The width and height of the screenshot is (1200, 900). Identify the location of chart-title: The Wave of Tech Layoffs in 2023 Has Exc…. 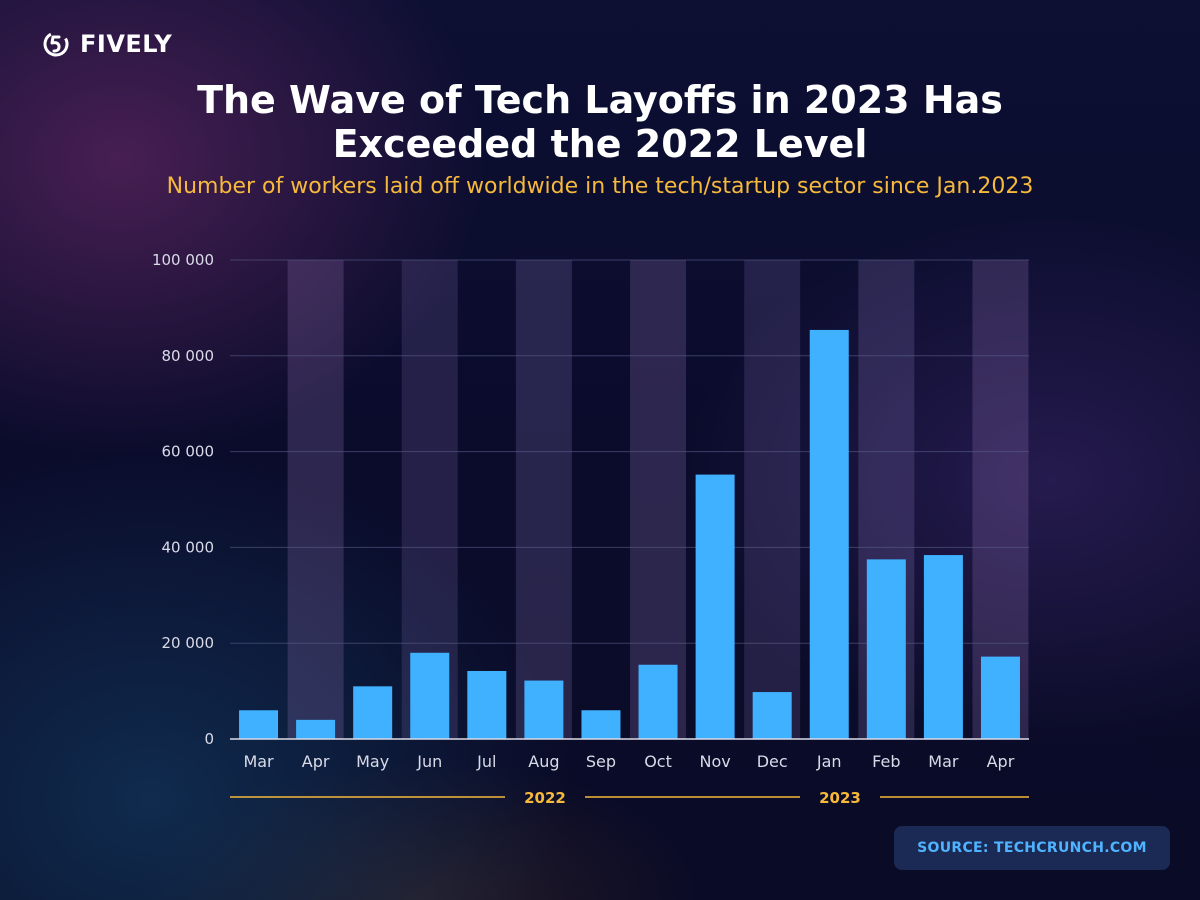
(600, 122).